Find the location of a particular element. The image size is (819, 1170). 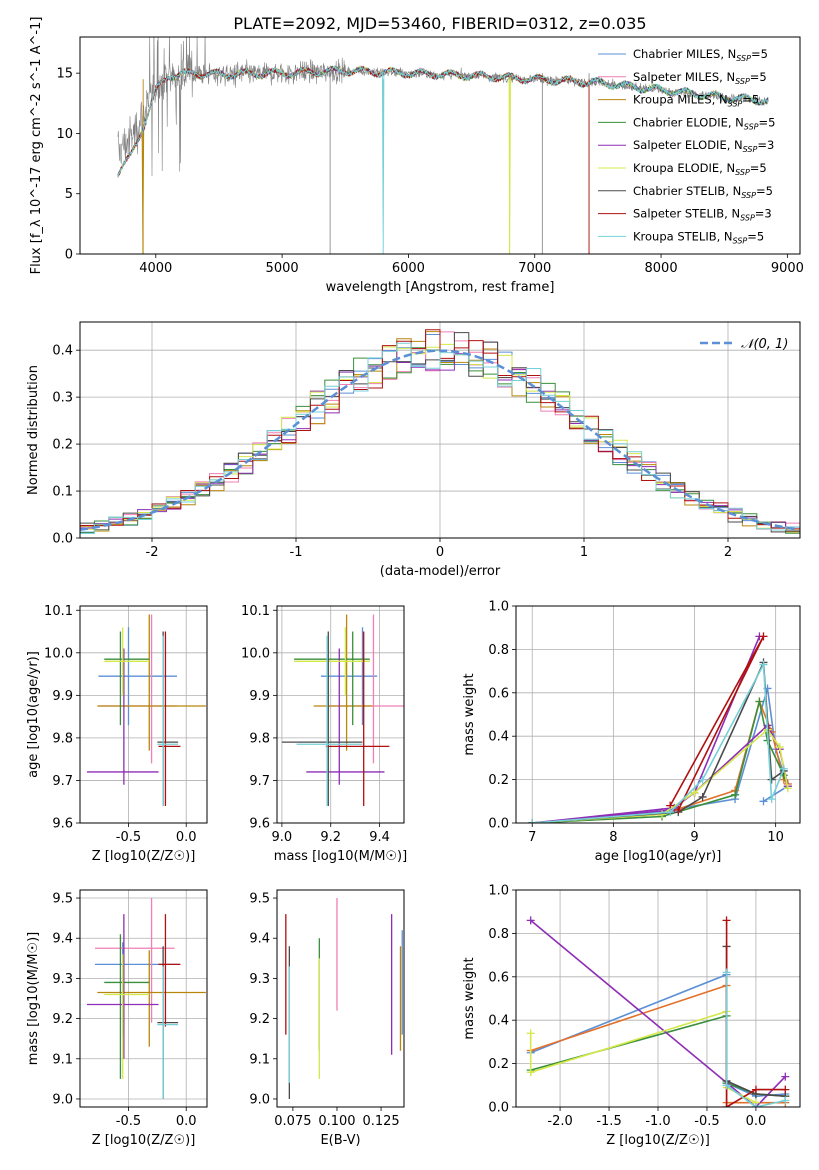

legend-entry: Salpeter ELODIE, NSSP=3 is located at coordinates (703, 146).